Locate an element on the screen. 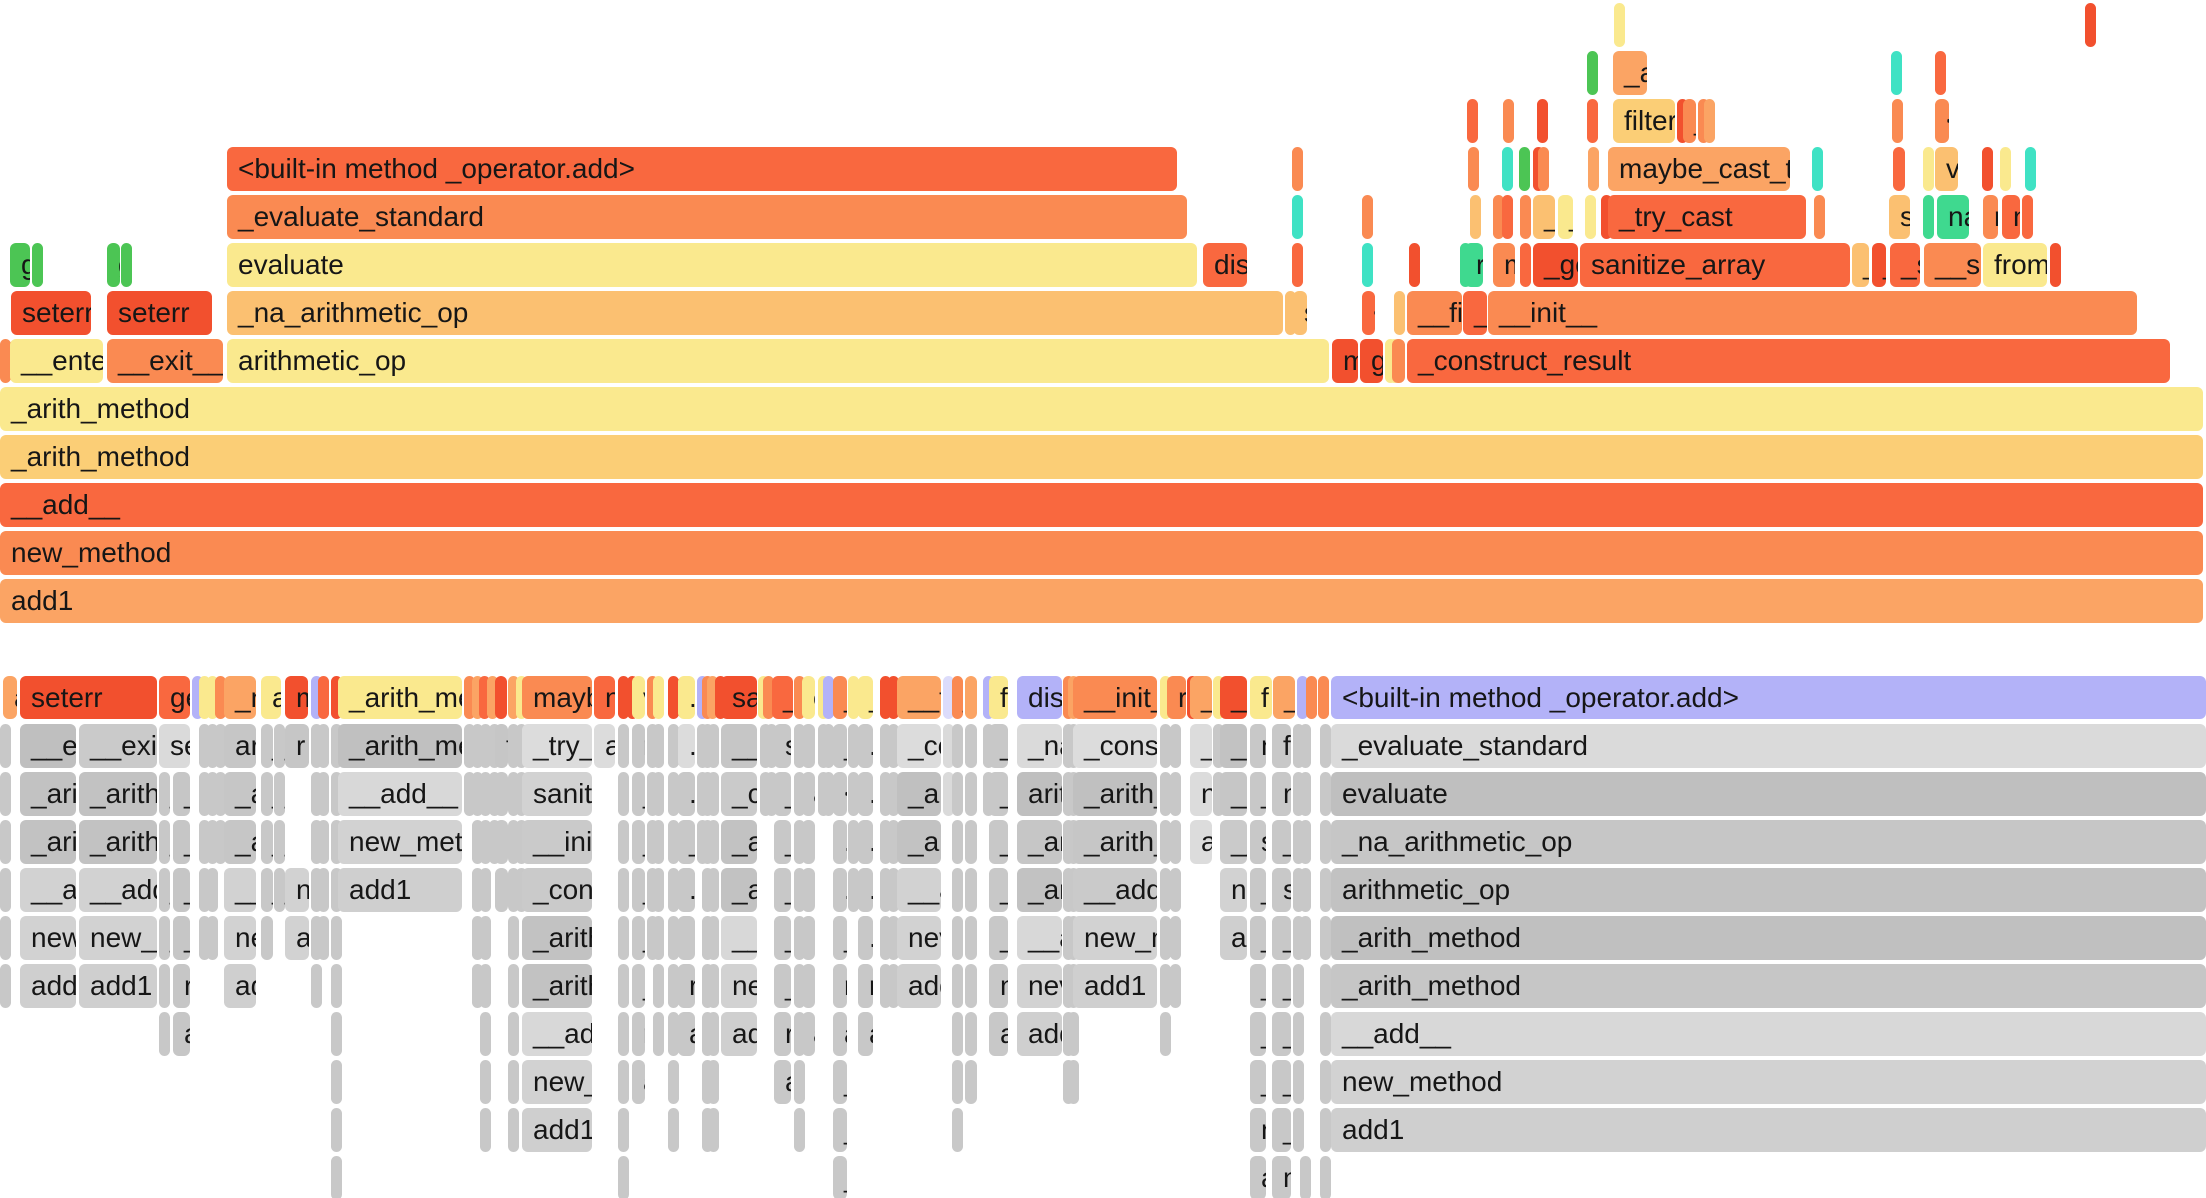 This screenshot has width=2206, height=1198. flame-frame-na: na is located at coordinates (1953, 217).